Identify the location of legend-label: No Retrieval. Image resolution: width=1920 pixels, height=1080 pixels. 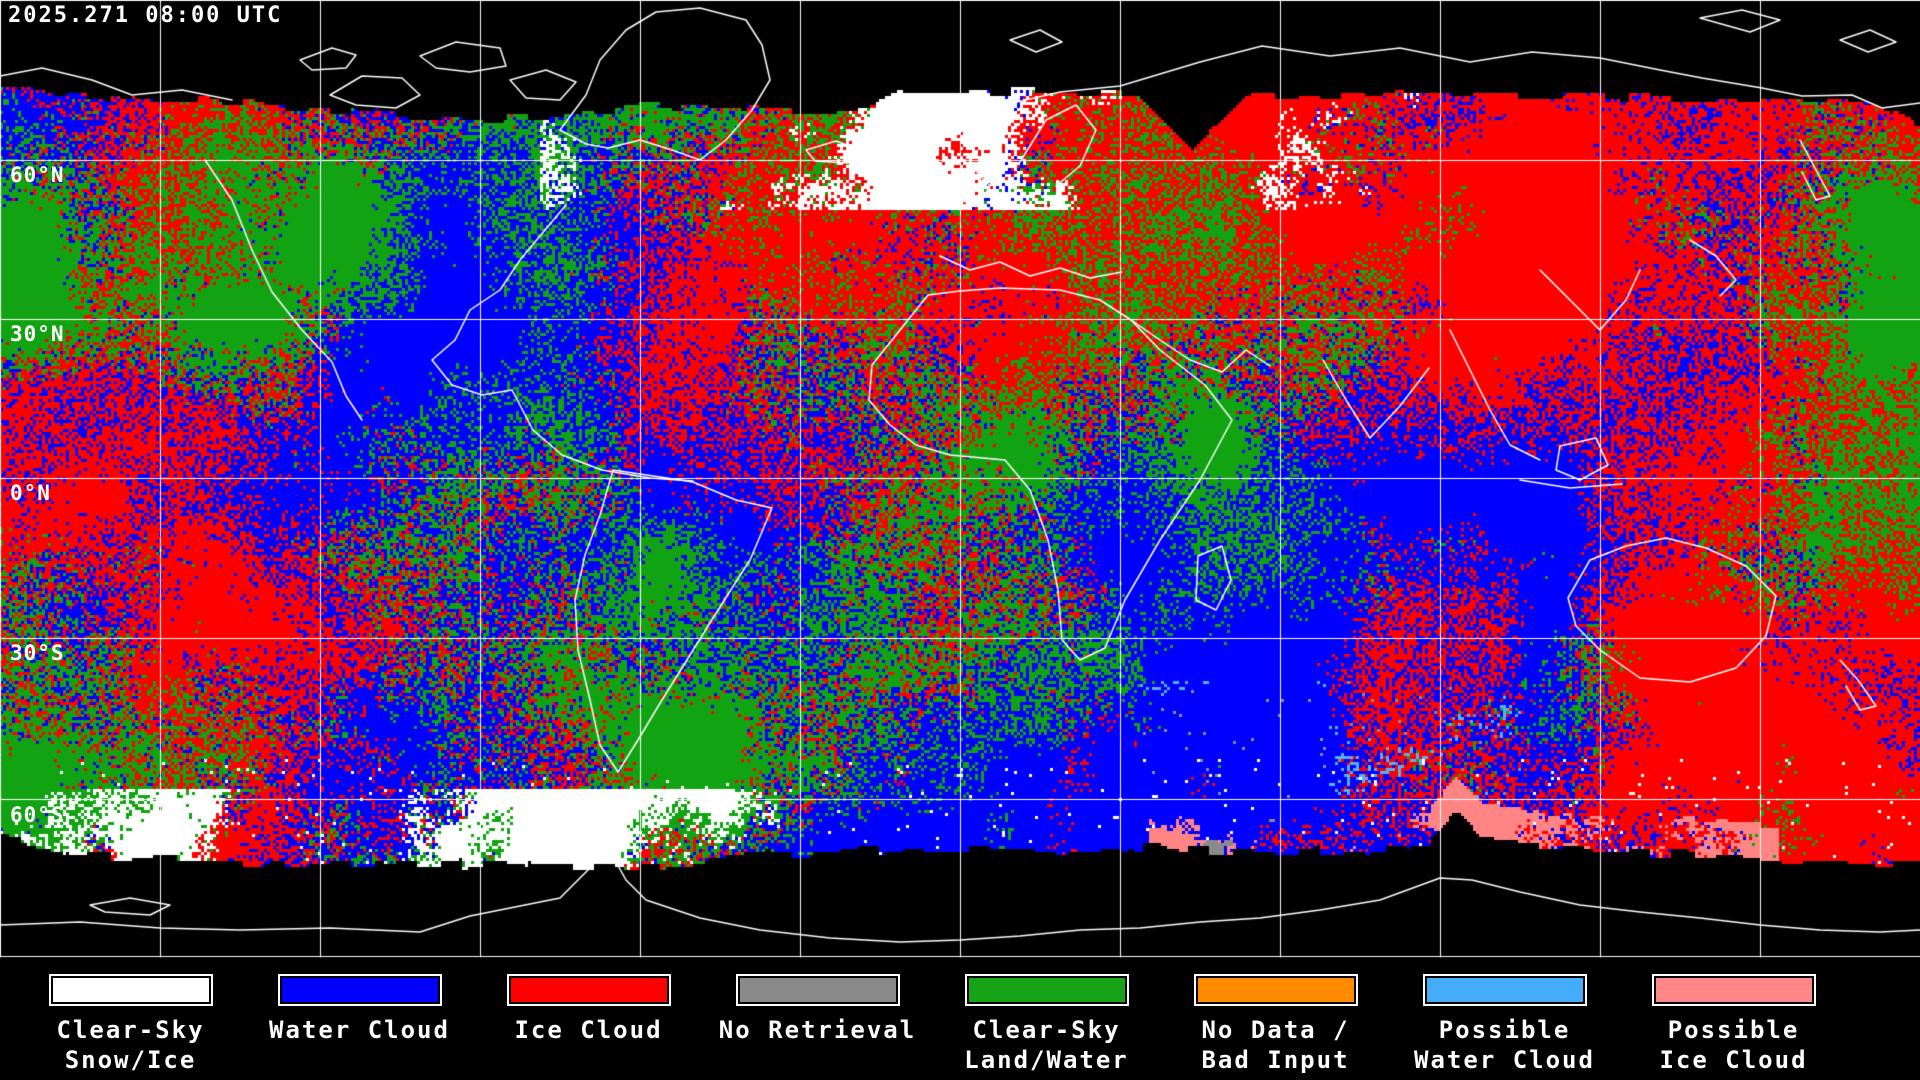
(817, 1030).